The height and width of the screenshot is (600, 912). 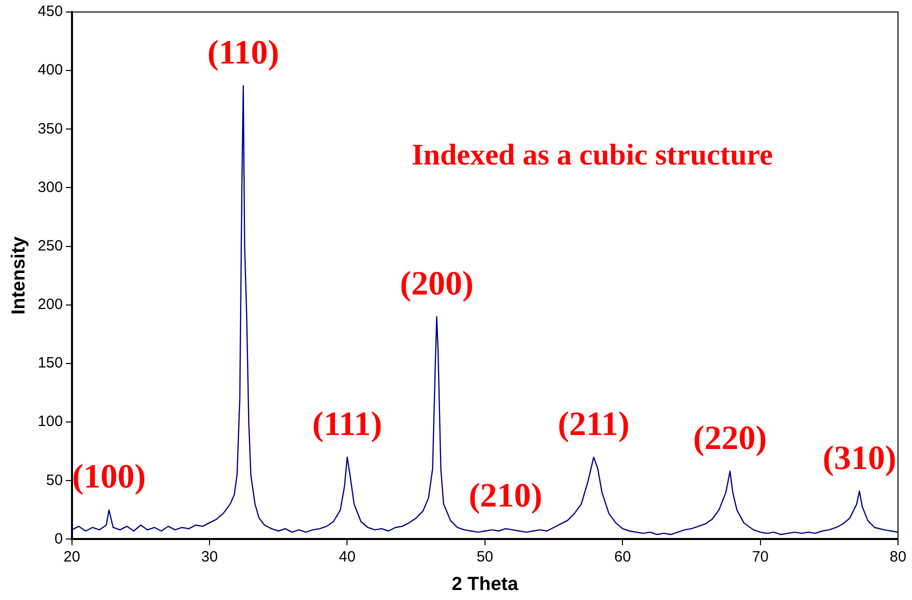 What do you see at coordinates (243, 53) in the screenshot?
I see `annotation: (110)` at bounding box center [243, 53].